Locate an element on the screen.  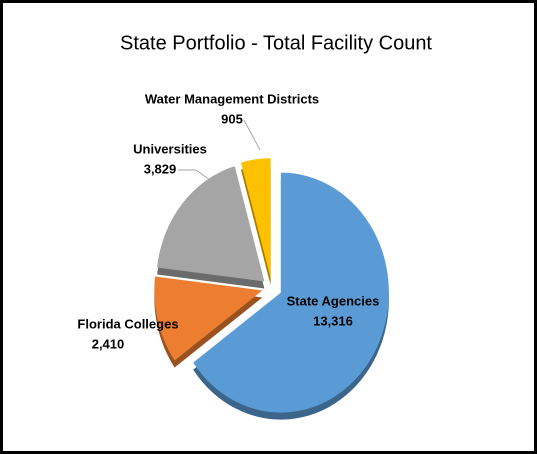
data-label-name: Universities is located at coordinates (170, 148).